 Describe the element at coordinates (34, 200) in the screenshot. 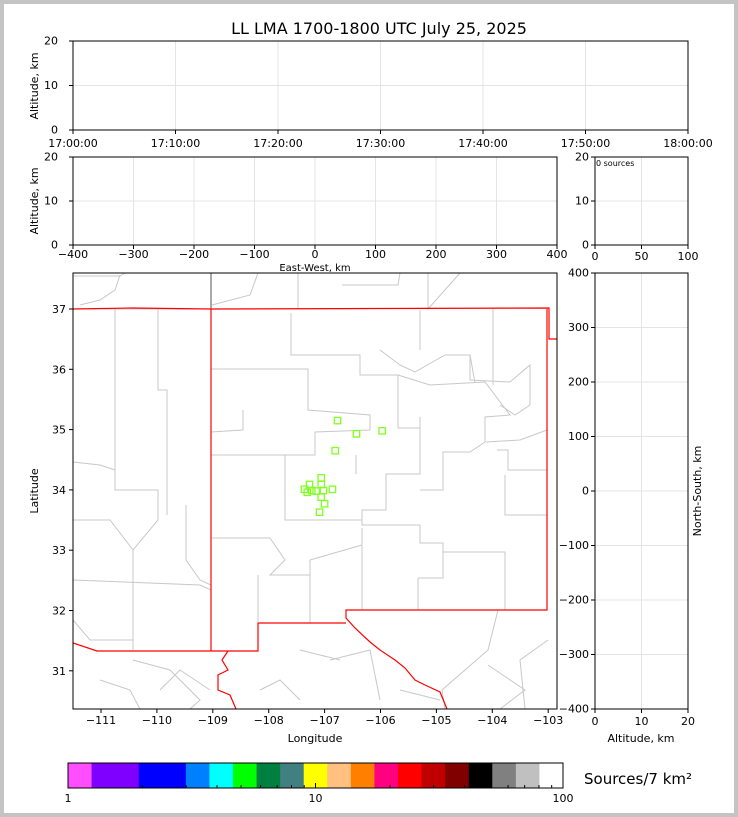

I see `ew-ylabel: Altitude, km` at that location.